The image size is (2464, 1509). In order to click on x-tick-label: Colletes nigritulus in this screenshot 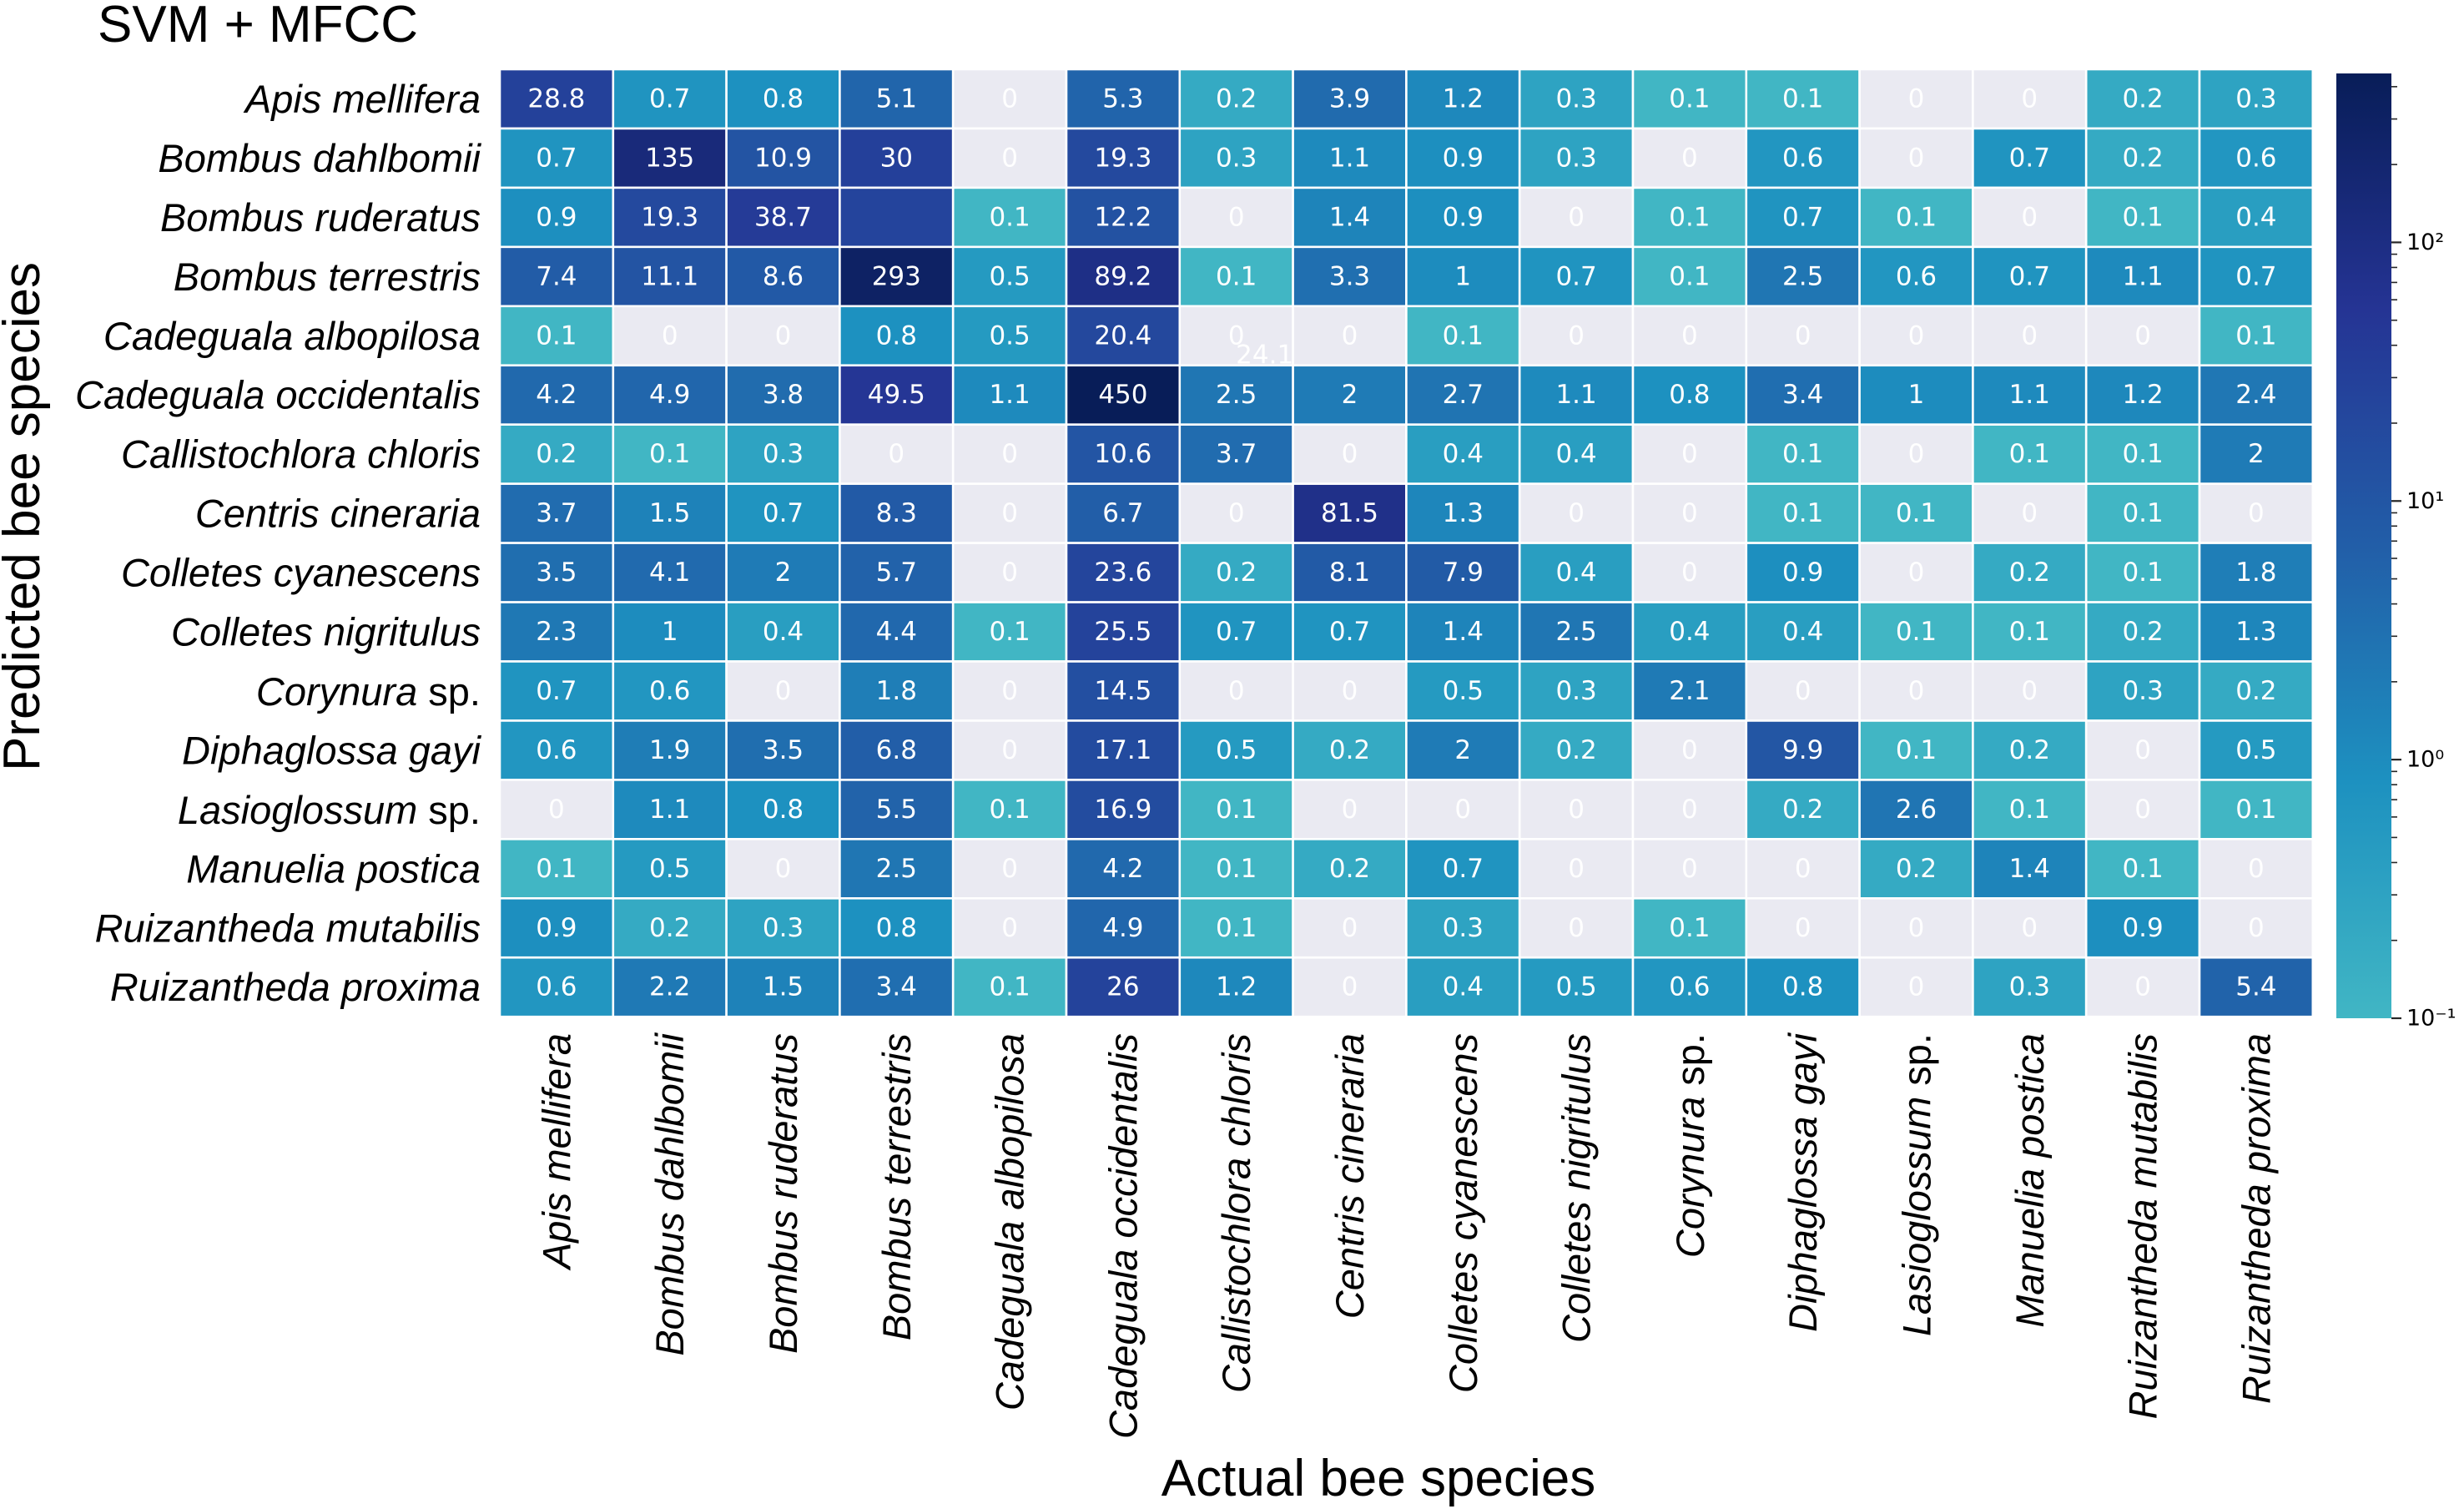, I will do `click(1576, 1188)`.